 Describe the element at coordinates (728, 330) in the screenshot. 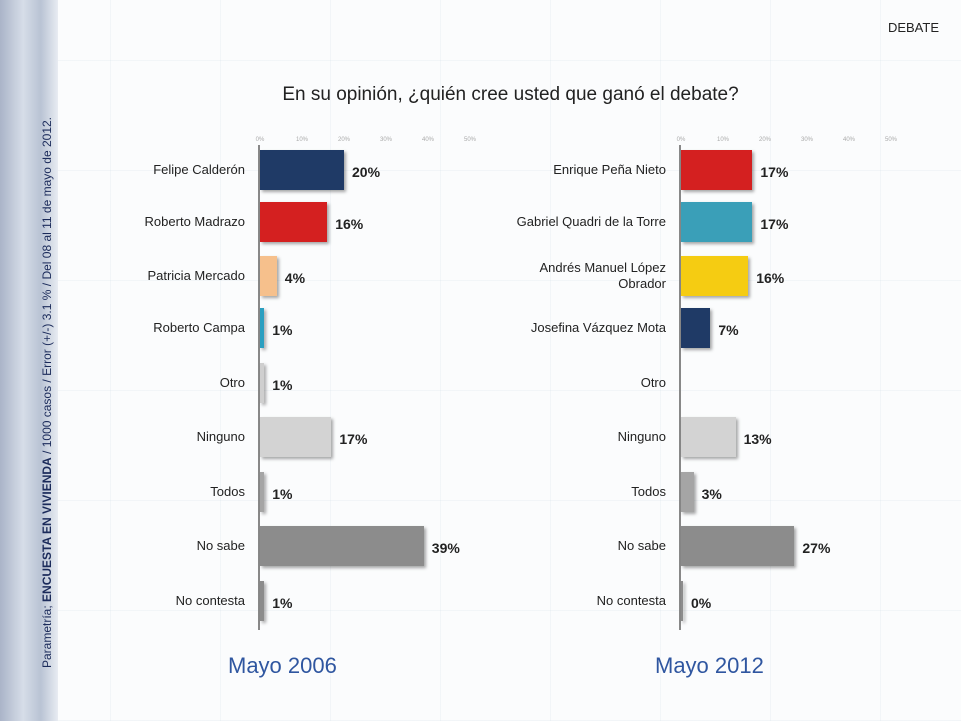

I see `data-label: 7%` at that location.